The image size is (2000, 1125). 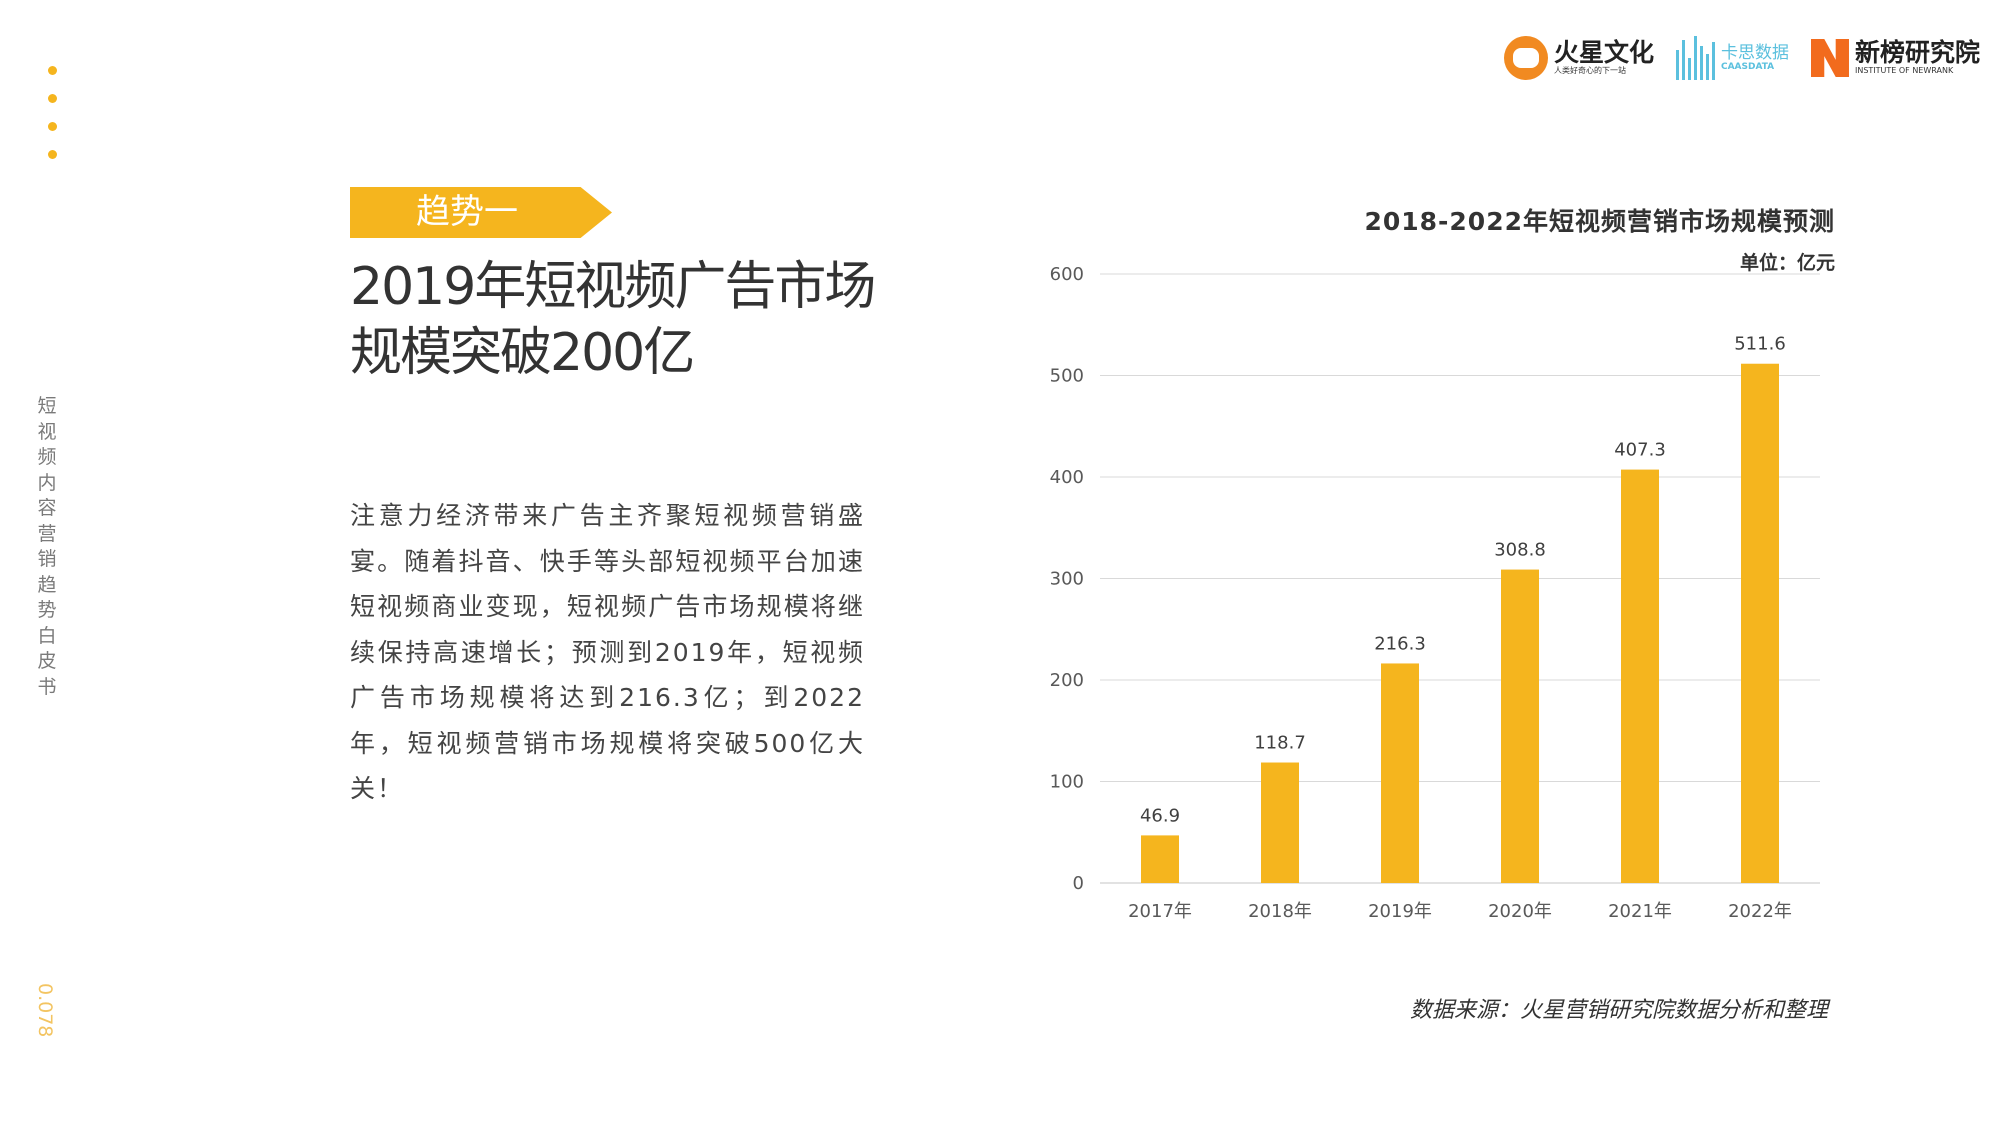 I want to click on data-label: 216.3, so click(x=1400, y=643).